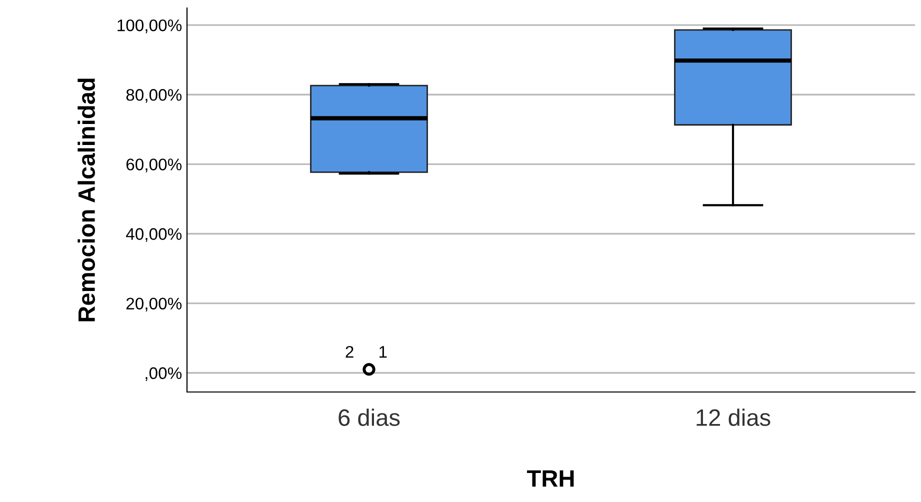 This screenshot has height=502, width=921. What do you see at coordinates (369, 417) in the screenshot?
I see `x-tick-label: 6 dias` at bounding box center [369, 417].